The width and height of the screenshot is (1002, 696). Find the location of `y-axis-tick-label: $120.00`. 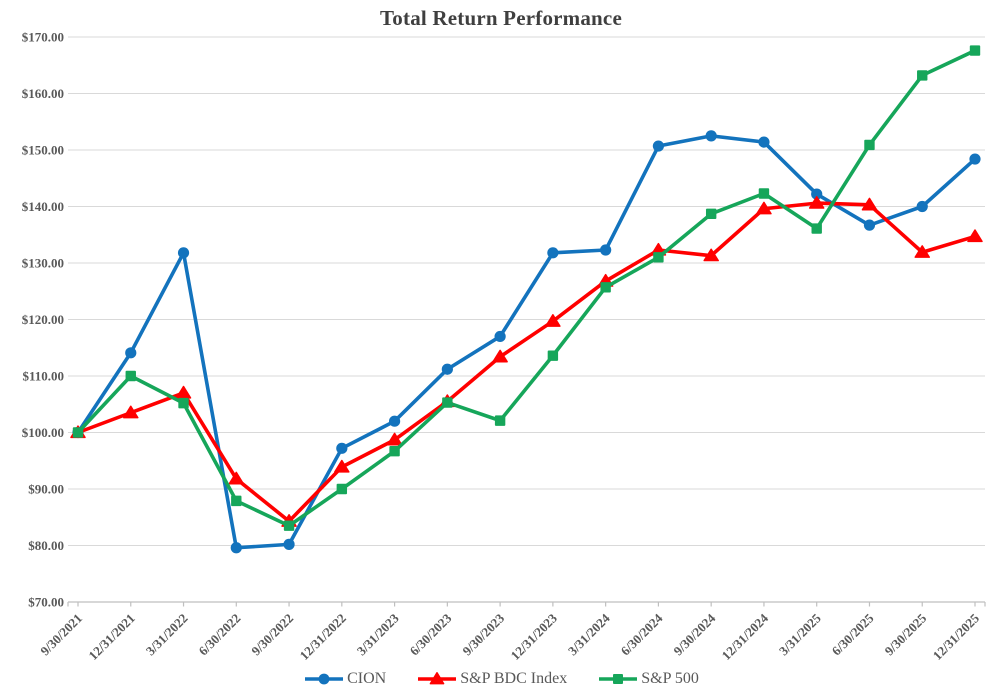

y-axis-tick-label: $120.00 is located at coordinates (43, 319).